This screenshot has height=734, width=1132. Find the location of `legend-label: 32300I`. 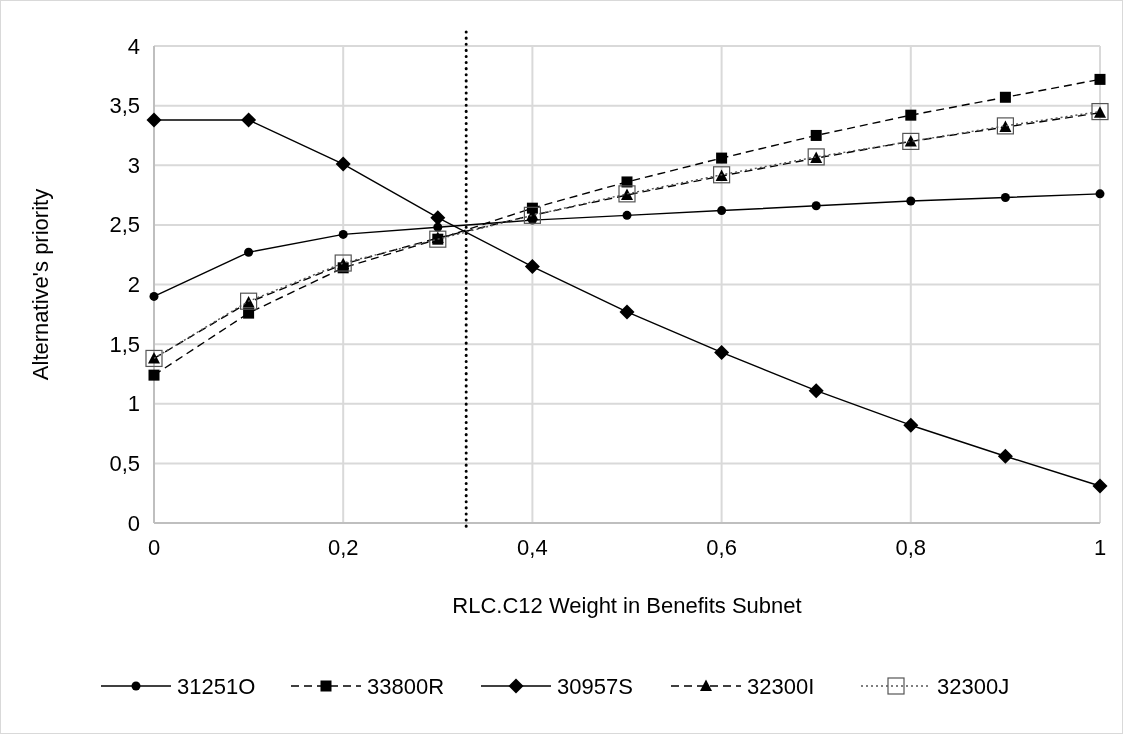

legend-label: 32300I is located at coordinates (781, 686).